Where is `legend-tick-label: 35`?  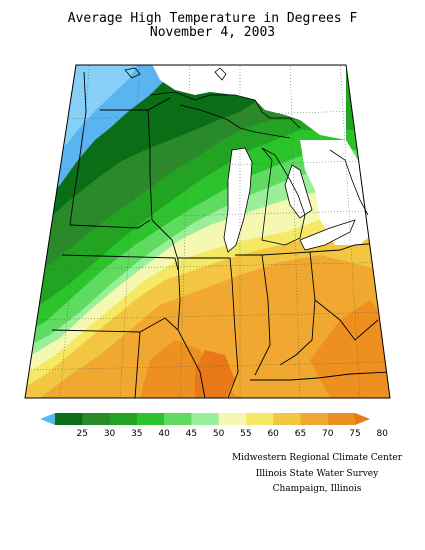
legend-tick-label: 35 is located at coordinates (136, 434).